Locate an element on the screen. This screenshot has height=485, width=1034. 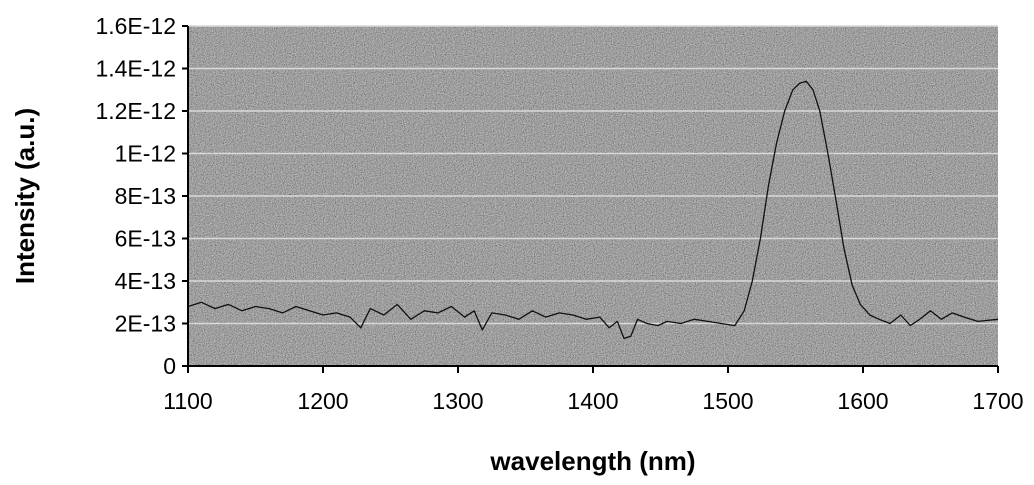
x-tick-label-1: 1200 is located at coordinates (322, 401).